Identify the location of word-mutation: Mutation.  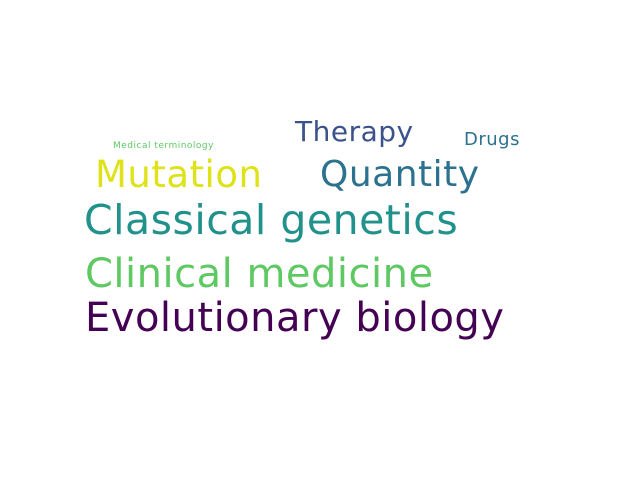
(179, 174).